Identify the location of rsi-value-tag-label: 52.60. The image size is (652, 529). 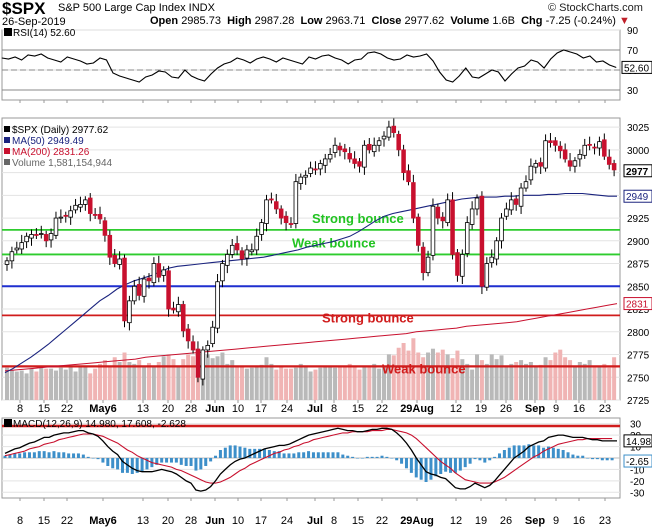
(636, 68).